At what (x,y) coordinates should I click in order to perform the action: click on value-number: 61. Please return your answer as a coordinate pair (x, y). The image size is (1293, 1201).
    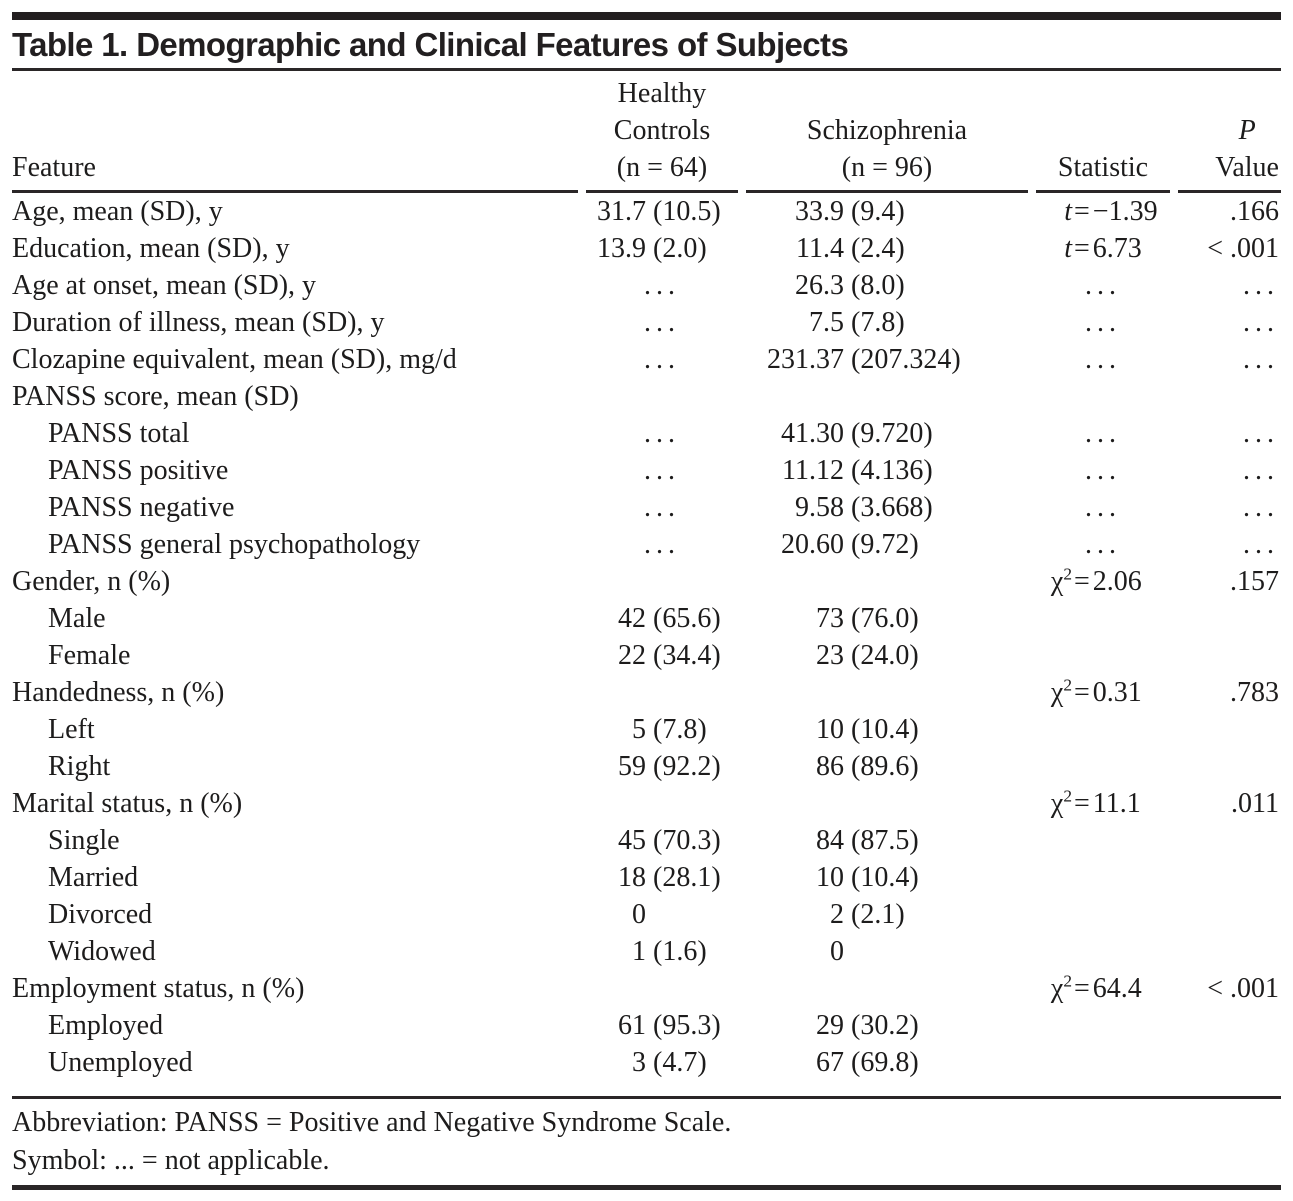
    Looking at the image, I should click on (632, 1025).